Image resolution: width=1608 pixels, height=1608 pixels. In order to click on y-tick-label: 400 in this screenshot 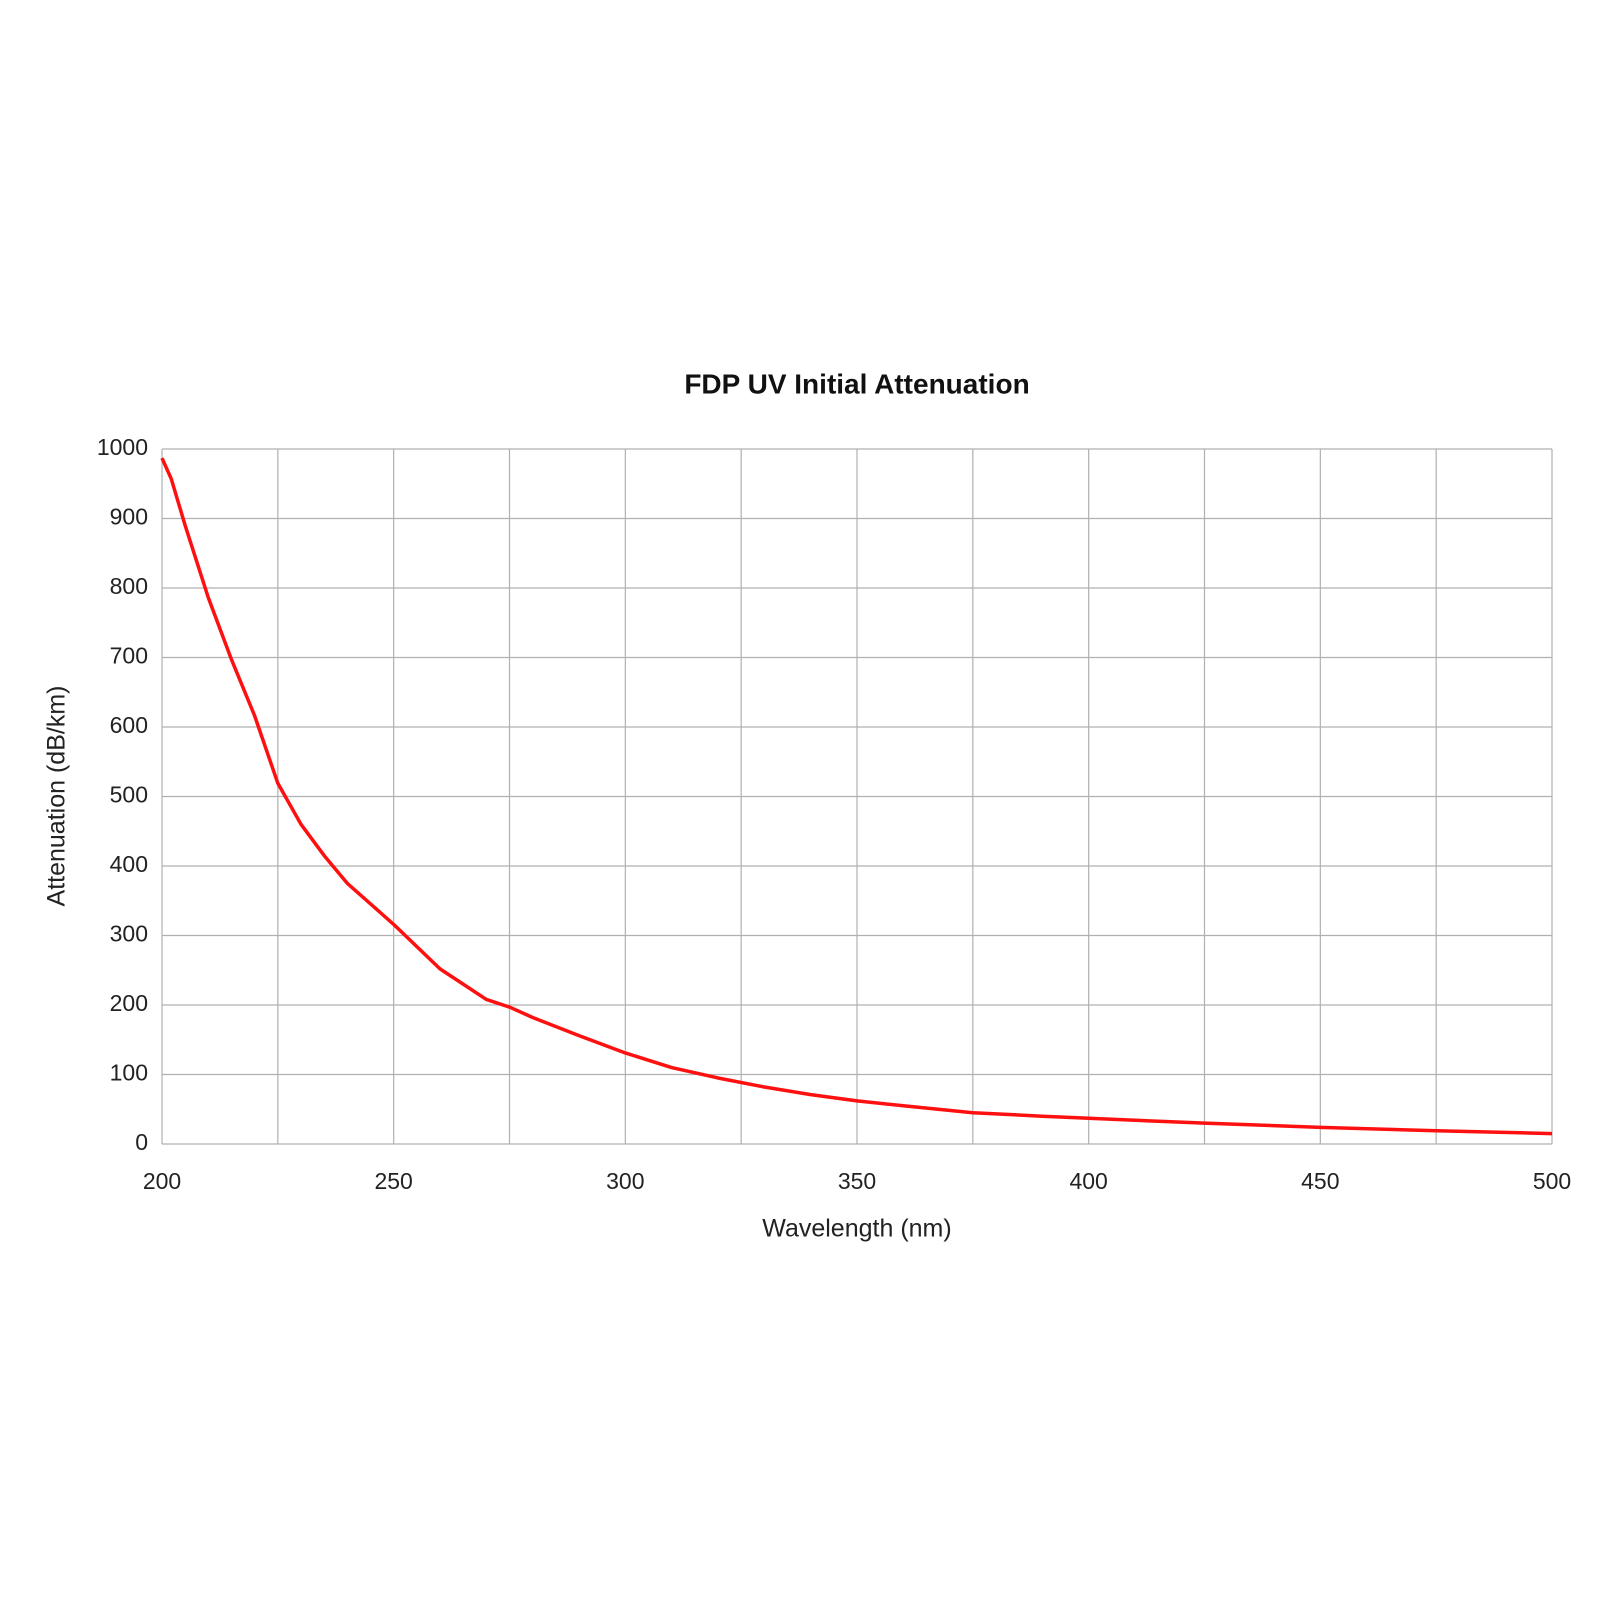, I will do `click(129, 864)`.